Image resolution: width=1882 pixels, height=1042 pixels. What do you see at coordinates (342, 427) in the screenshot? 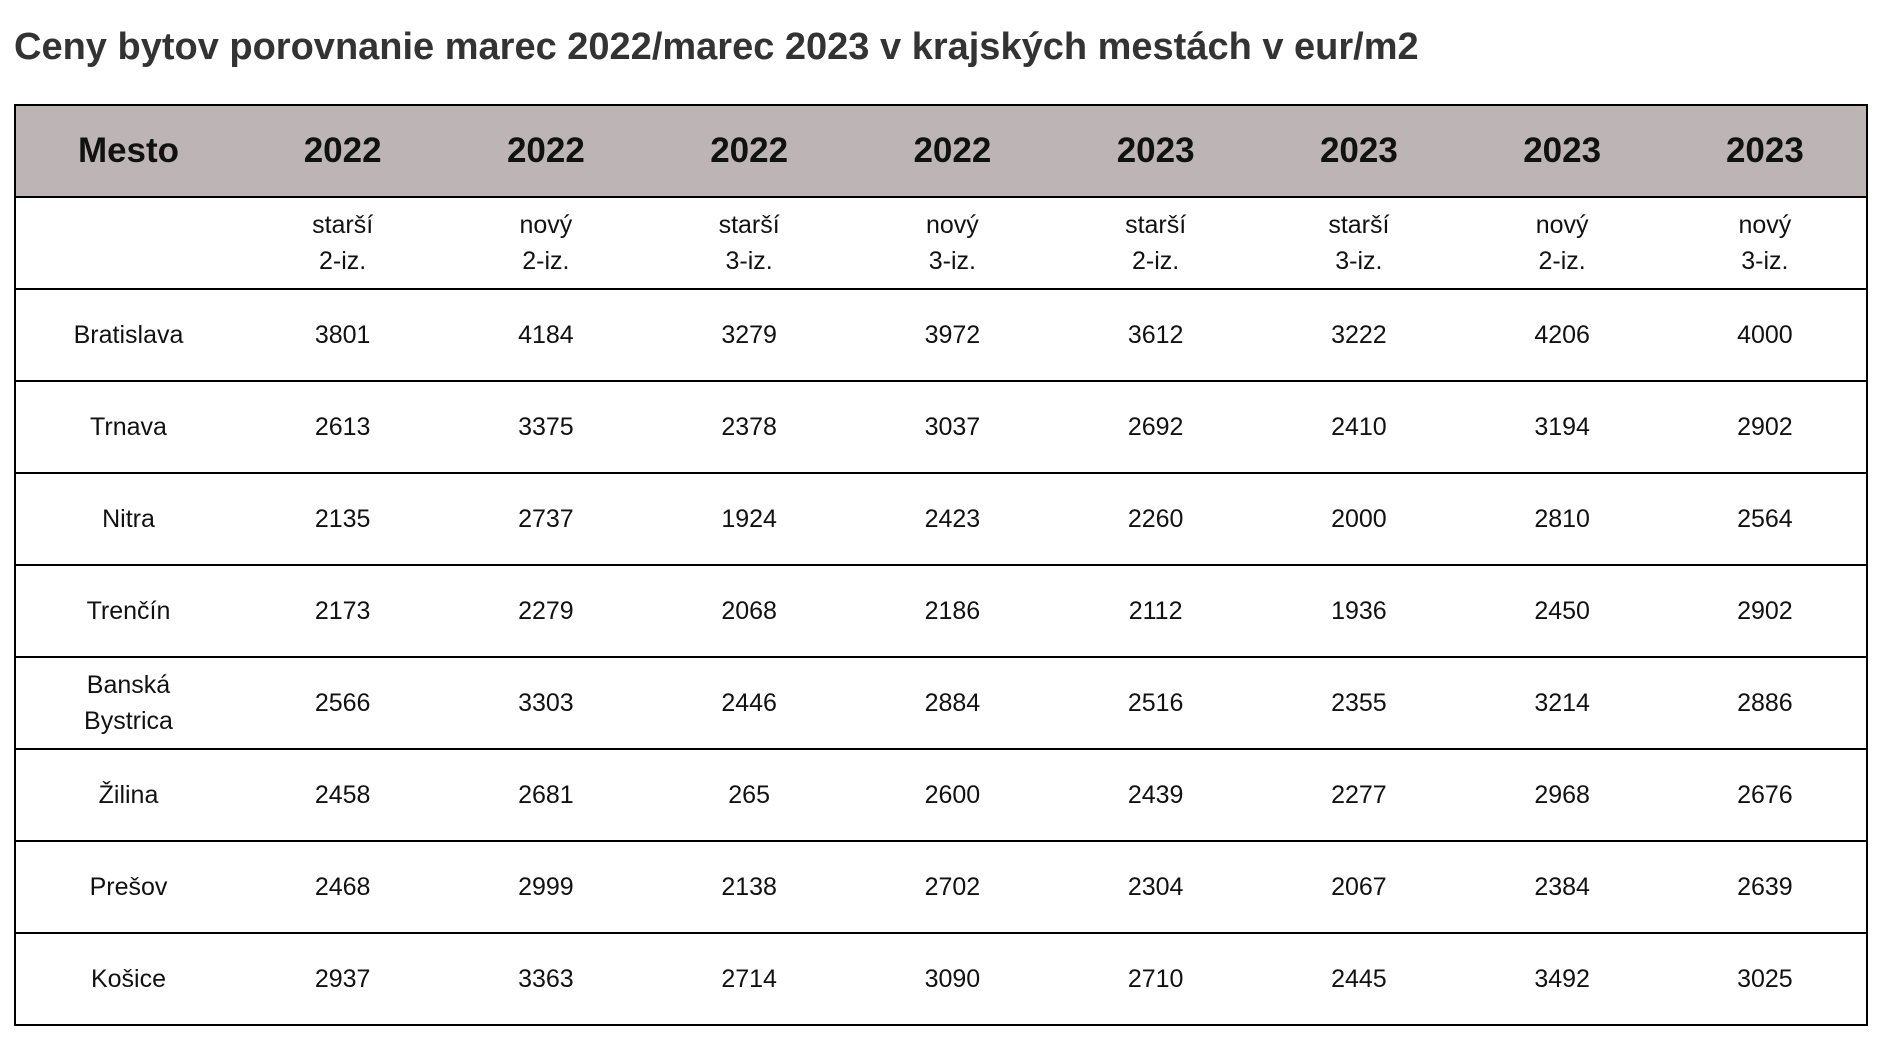
I see `value-cell: 2613` at bounding box center [342, 427].